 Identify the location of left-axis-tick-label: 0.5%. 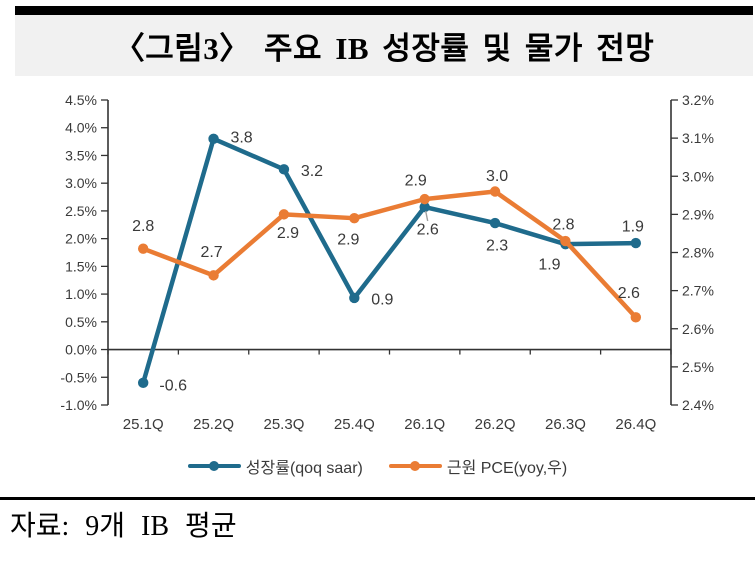
(81, 322).